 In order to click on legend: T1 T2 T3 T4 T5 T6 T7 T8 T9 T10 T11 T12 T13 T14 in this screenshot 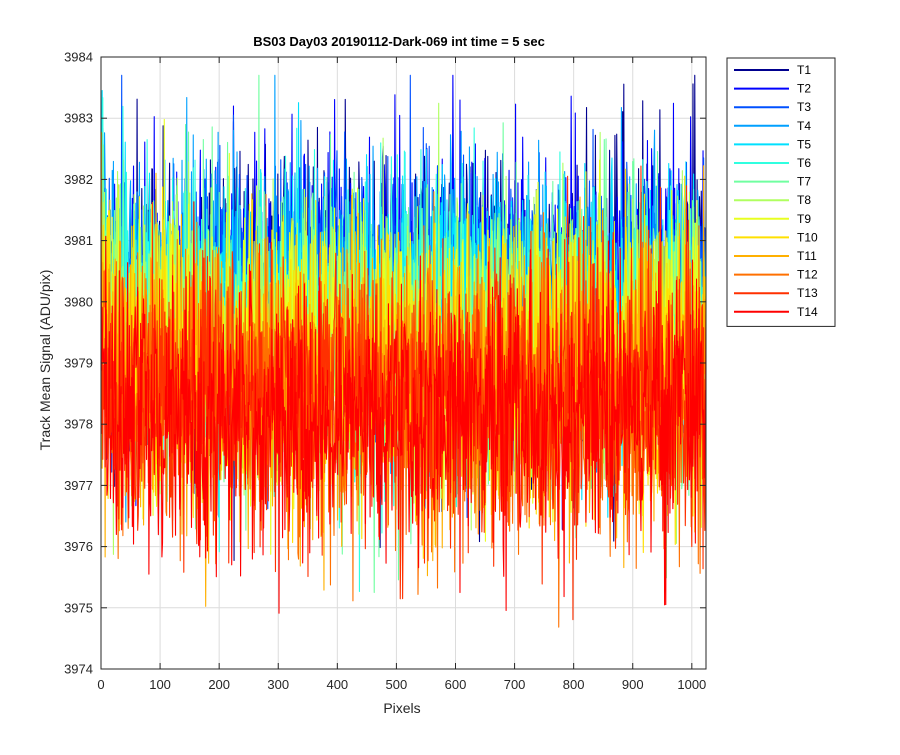, I will do `click(781, 192)`.